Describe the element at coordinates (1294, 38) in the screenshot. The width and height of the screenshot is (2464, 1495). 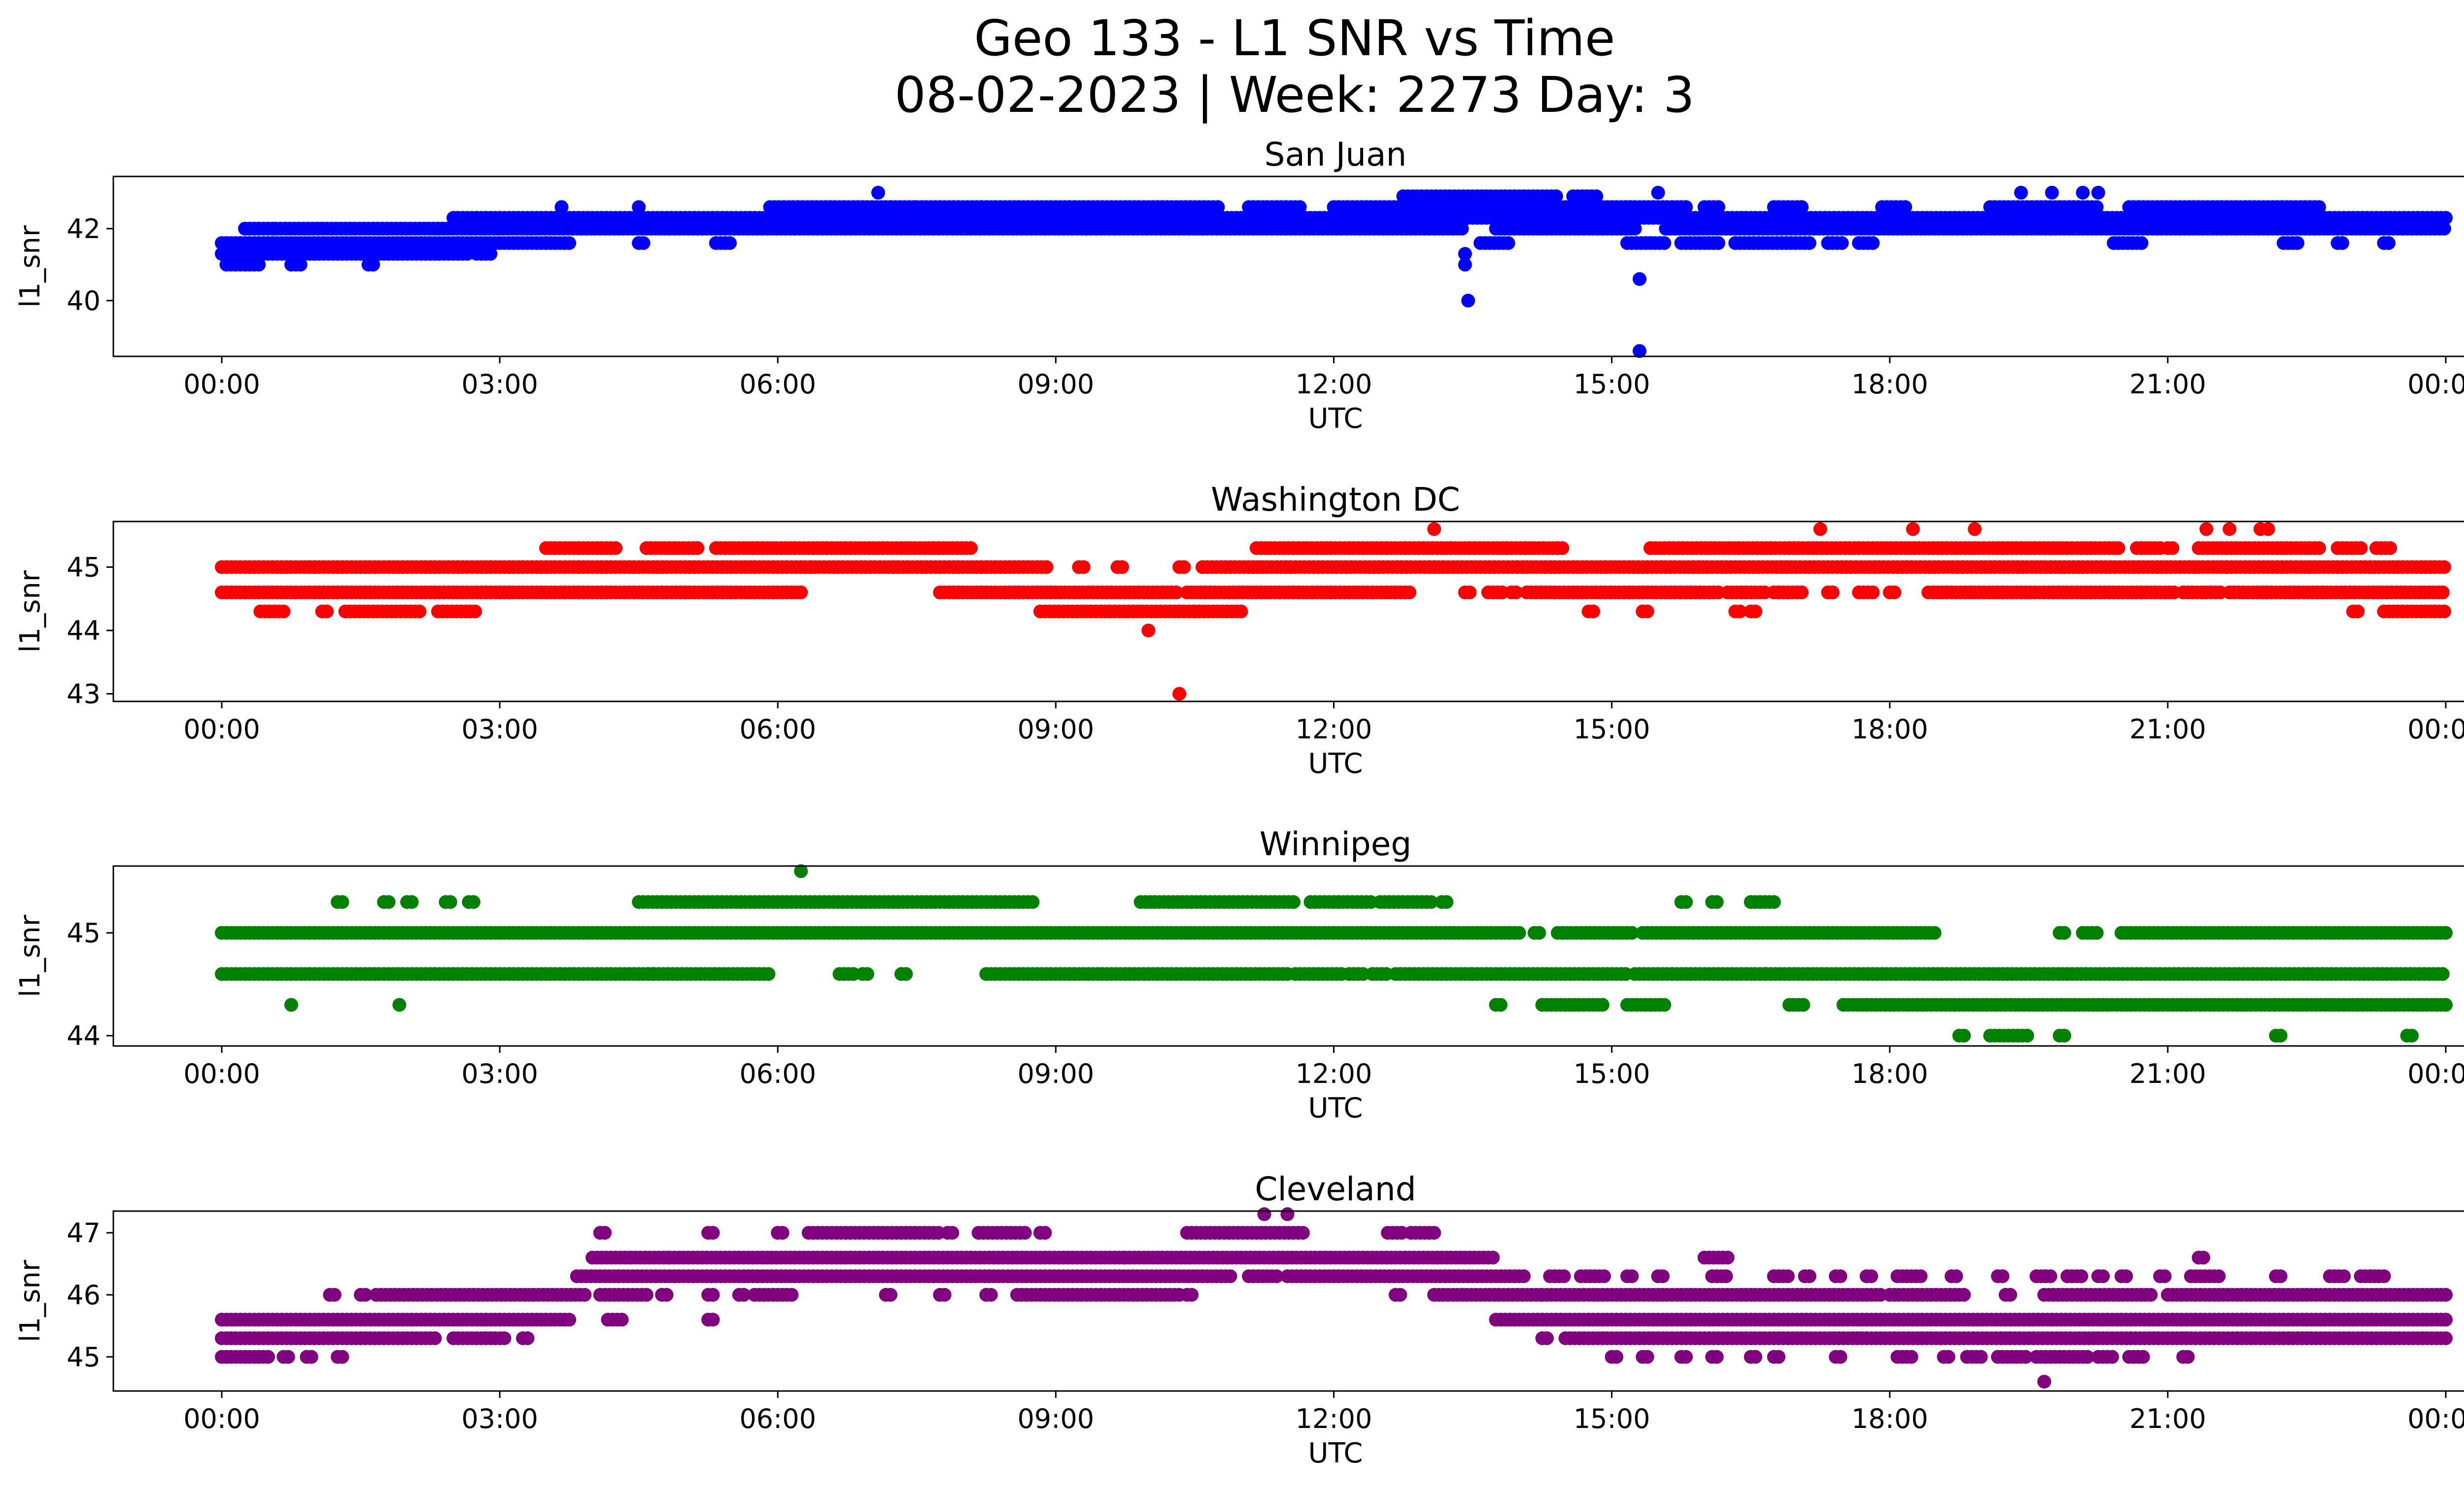
I see `figure-title-line-1: Geo 133 - L1 SNR vs Time` at that location.